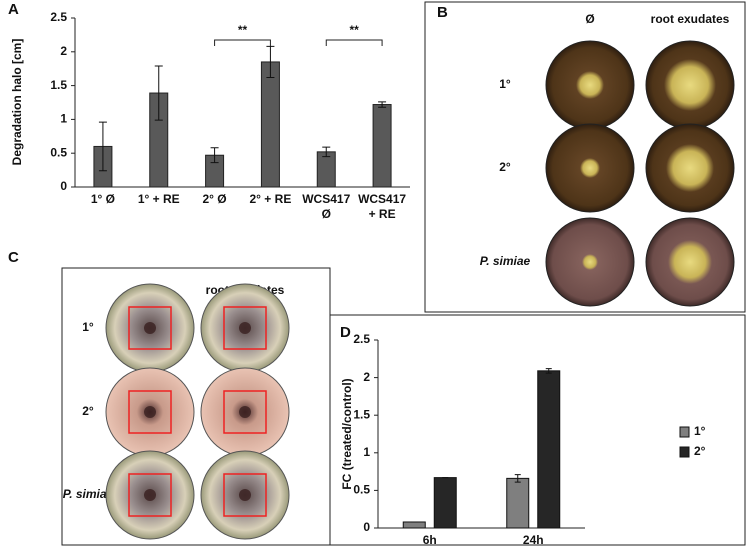 The width and height of the screenshot is (750, 547). I want to click on y-axis-label: Degradation halo [cm], so click(17, 102).